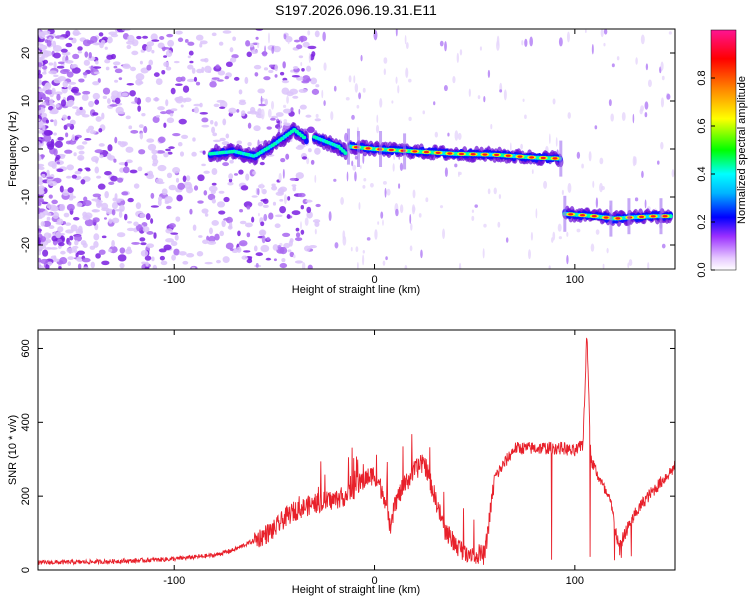 The height and width of the screenshot is (600, 750). What do you see at coordinates (575, 581) in the screenshot?
I see `snr-xtick-label: 100` at bounding box center [575, 581].